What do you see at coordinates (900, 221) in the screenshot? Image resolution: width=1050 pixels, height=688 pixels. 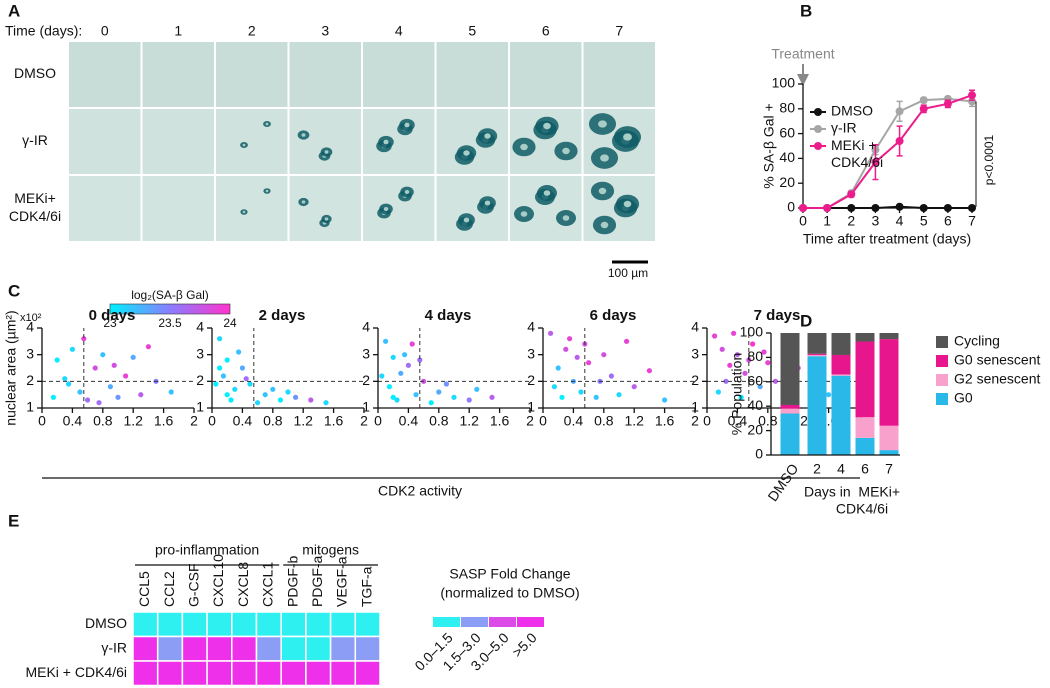 I see `x-tick-label: 4` at bounding box center [900, 221].